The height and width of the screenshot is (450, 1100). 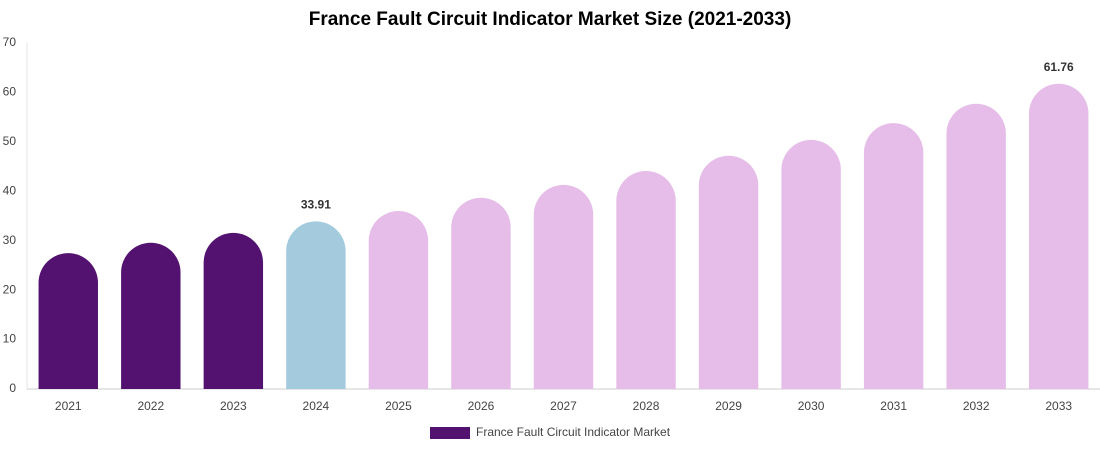 What do you see at coordinates (1058, 406) in the screenshot?
I see `x-tick-label: 2033` at bounding box center [1058, 406].